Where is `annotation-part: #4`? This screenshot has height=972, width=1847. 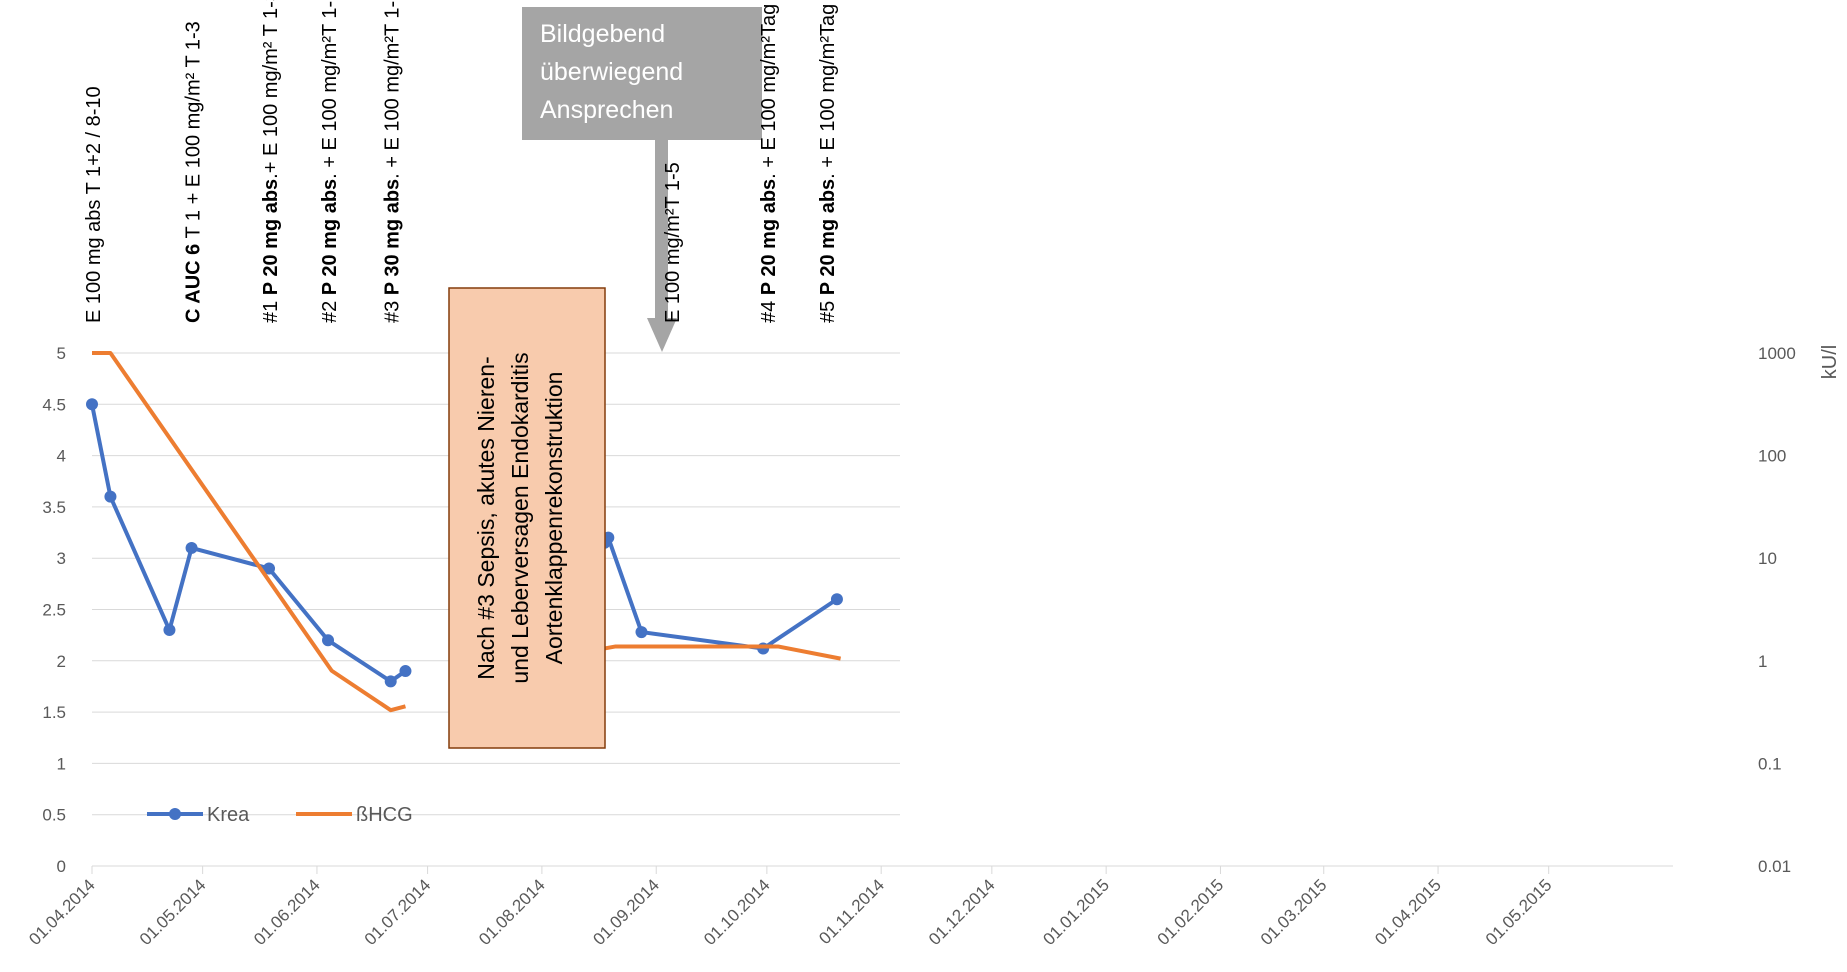
annotation-part: #4 is located at coordinates (769, 309).